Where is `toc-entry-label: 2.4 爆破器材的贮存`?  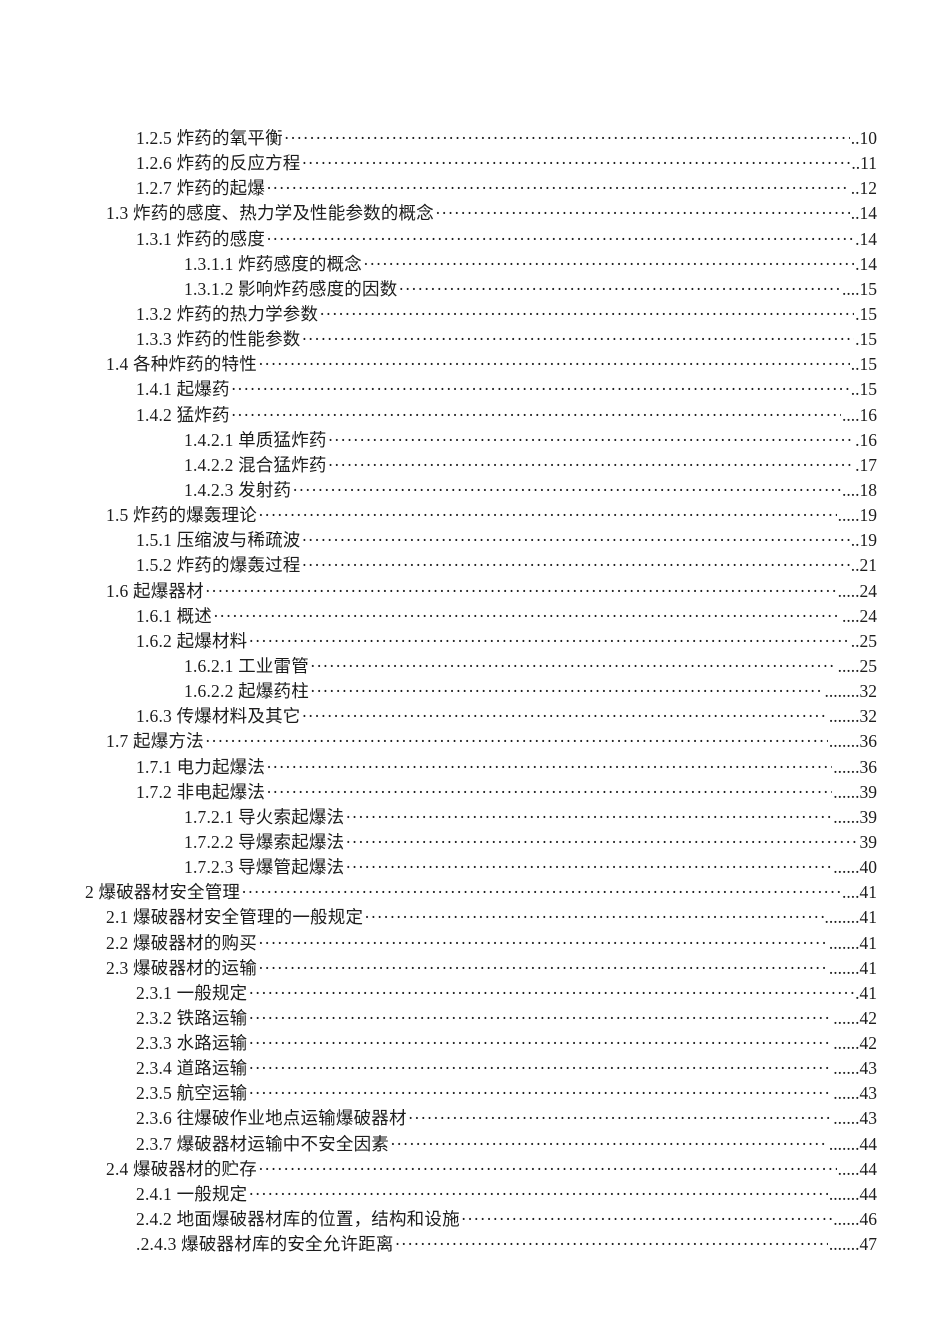
toc-entry-label: 2.4 爆破器材的贮存 is located at coordinates (181, 1168).